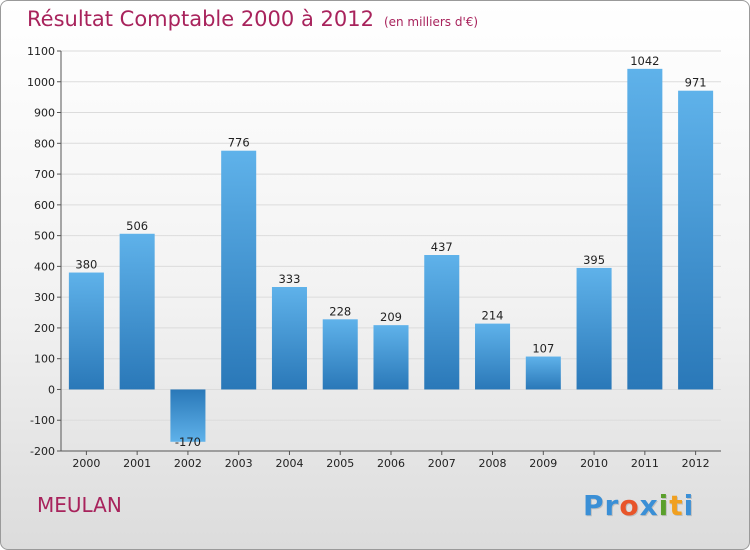 The image size is (750, 550). What do you see at coordinates (137, 226) in the screenshot?
I see `data-label: 506` at bounding box center [137, 226].